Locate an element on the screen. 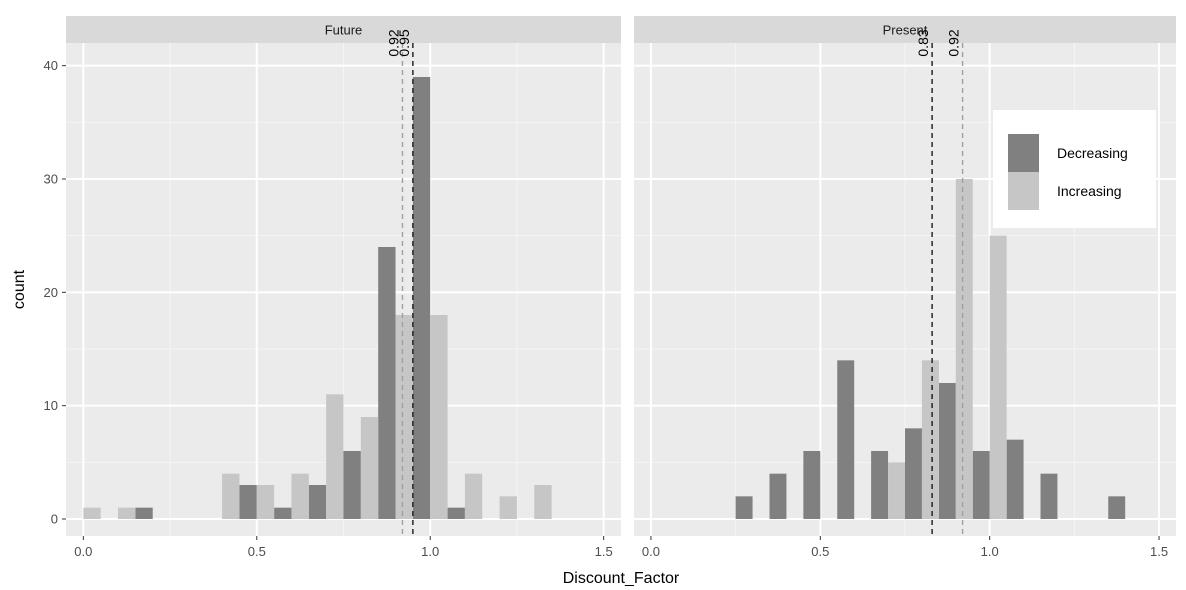 The height and width of the screenshot is (590, 1186). y-tick-label: 20 is located at coordinates (51, 292).